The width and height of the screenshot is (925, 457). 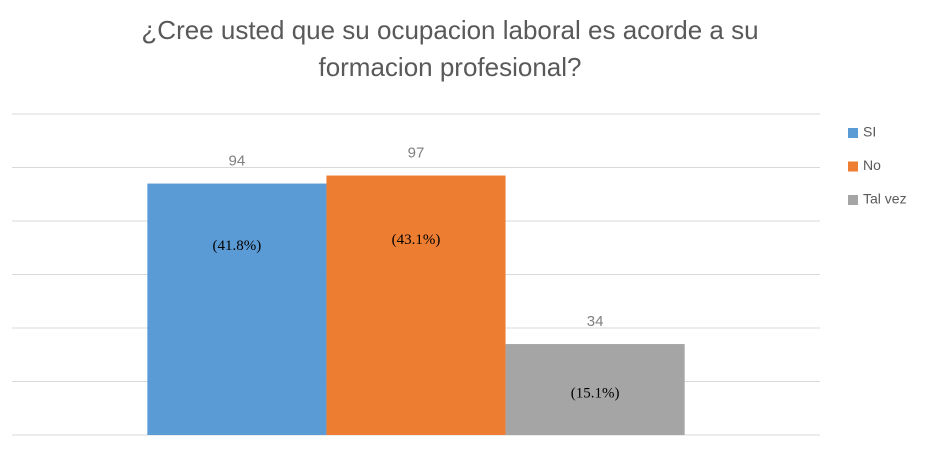 I want to click on percent-label: (15.1%), so click(x=595, y=394).